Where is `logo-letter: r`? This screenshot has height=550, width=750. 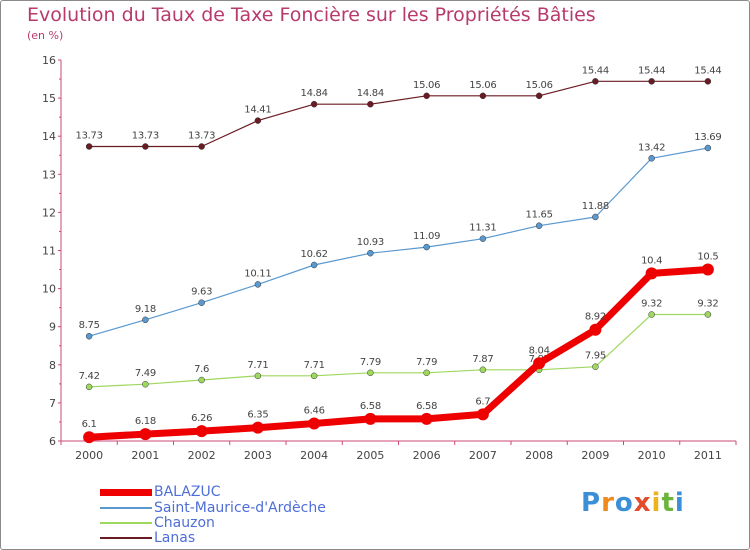 logo-letter: r is located at coordinates (608, 503).